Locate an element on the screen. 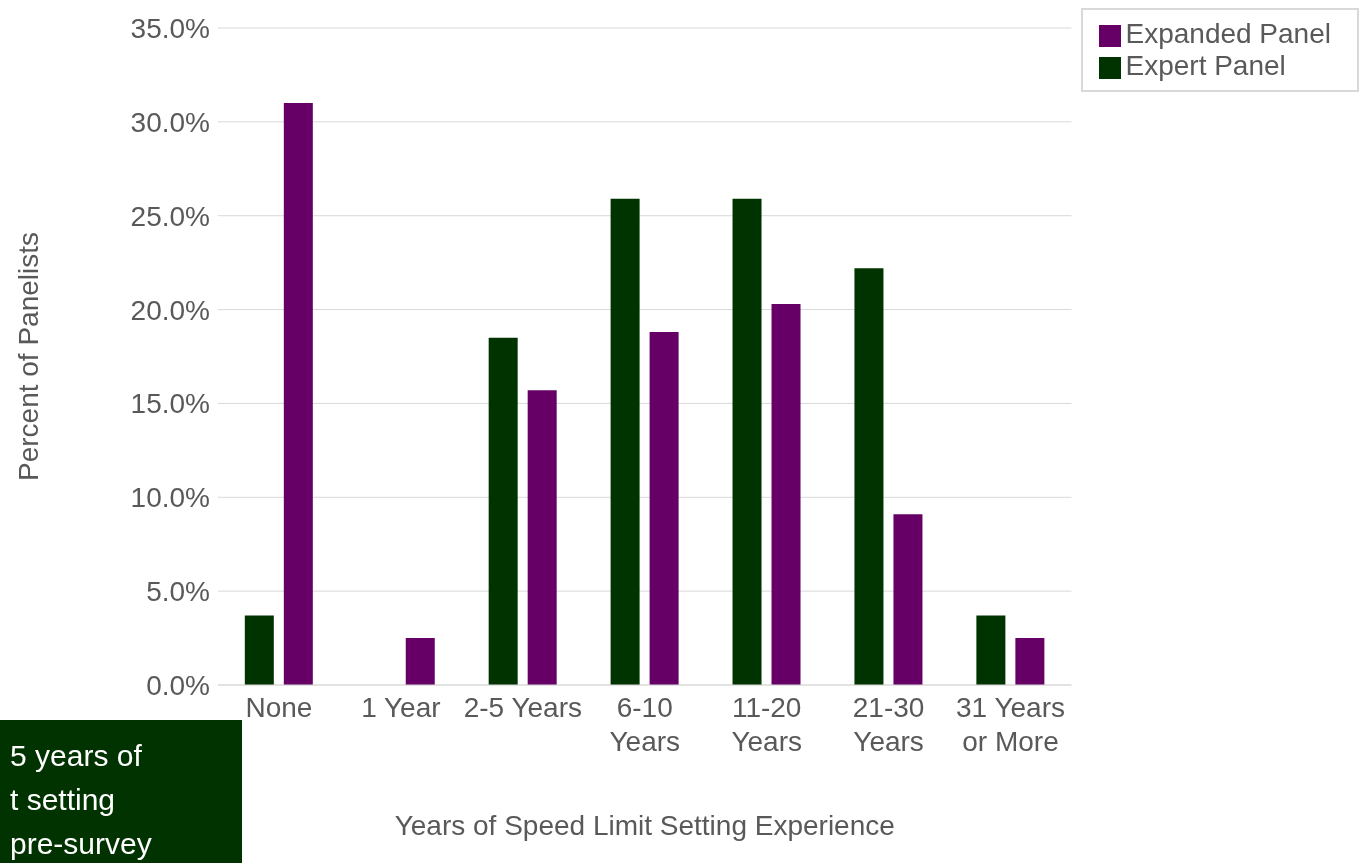  x-tick-label: 1 Year is located at coordinates (401, 707).